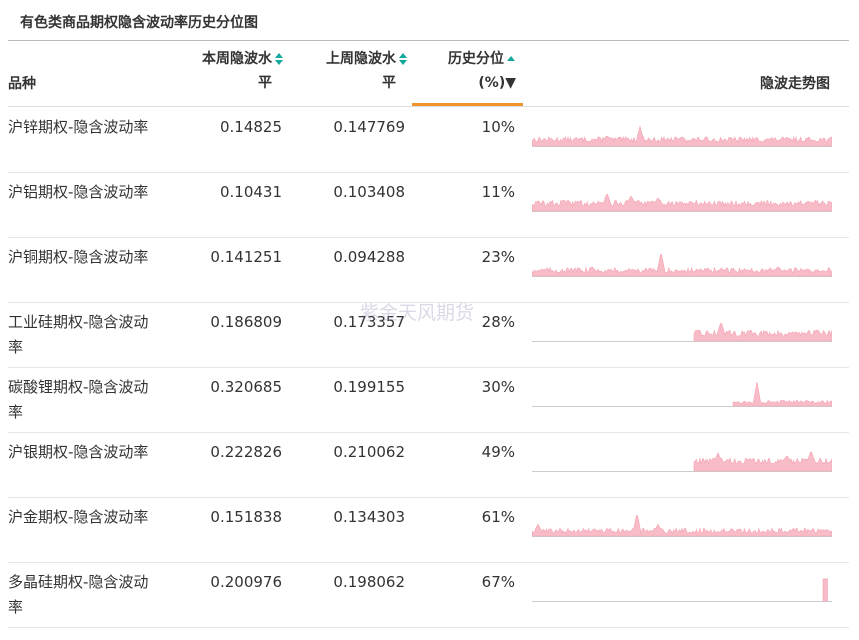 The image size is (859, 640). I want to click on page-title: 有色类商品期权隐含波动率历史分位图, so click(139, 22).